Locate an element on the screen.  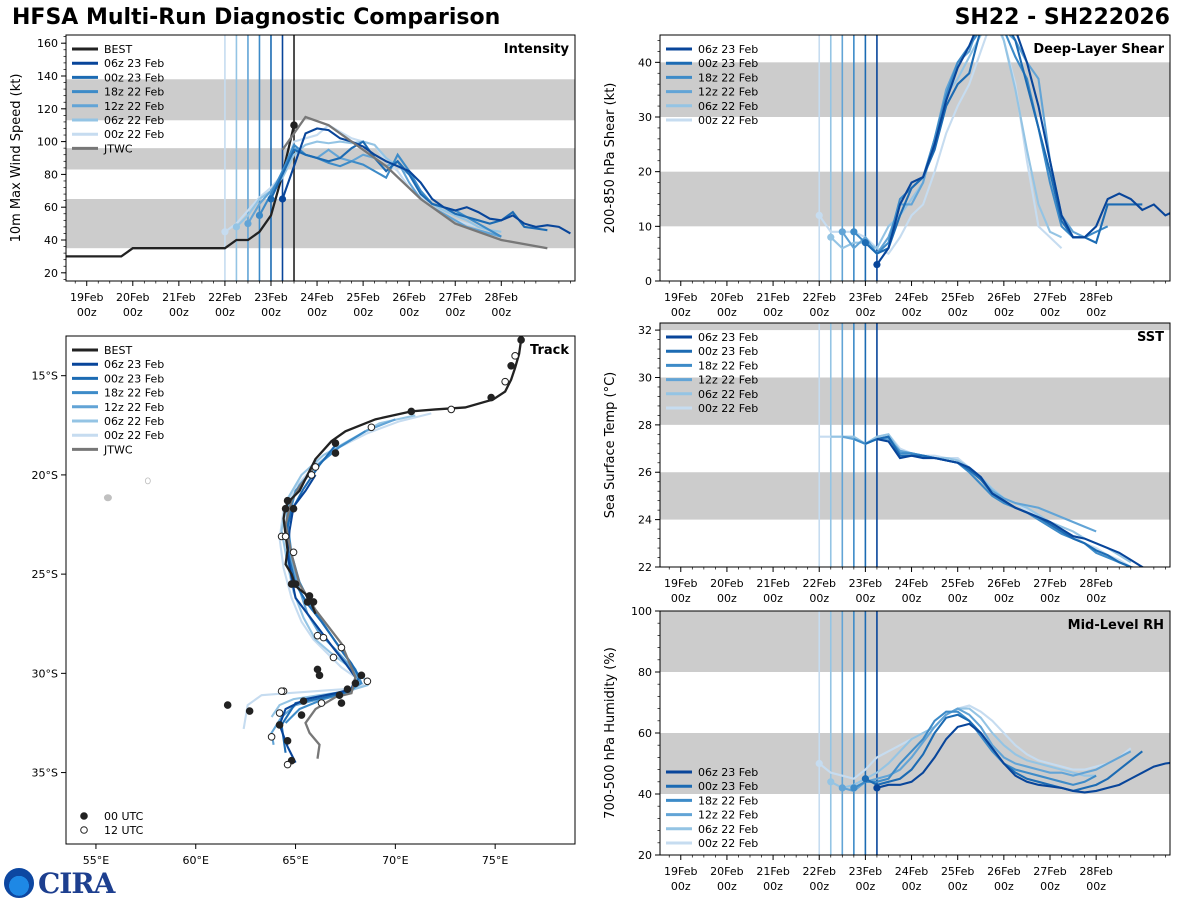
rh-xtick-hour-2: 00z is located at coordinates (773, 886).